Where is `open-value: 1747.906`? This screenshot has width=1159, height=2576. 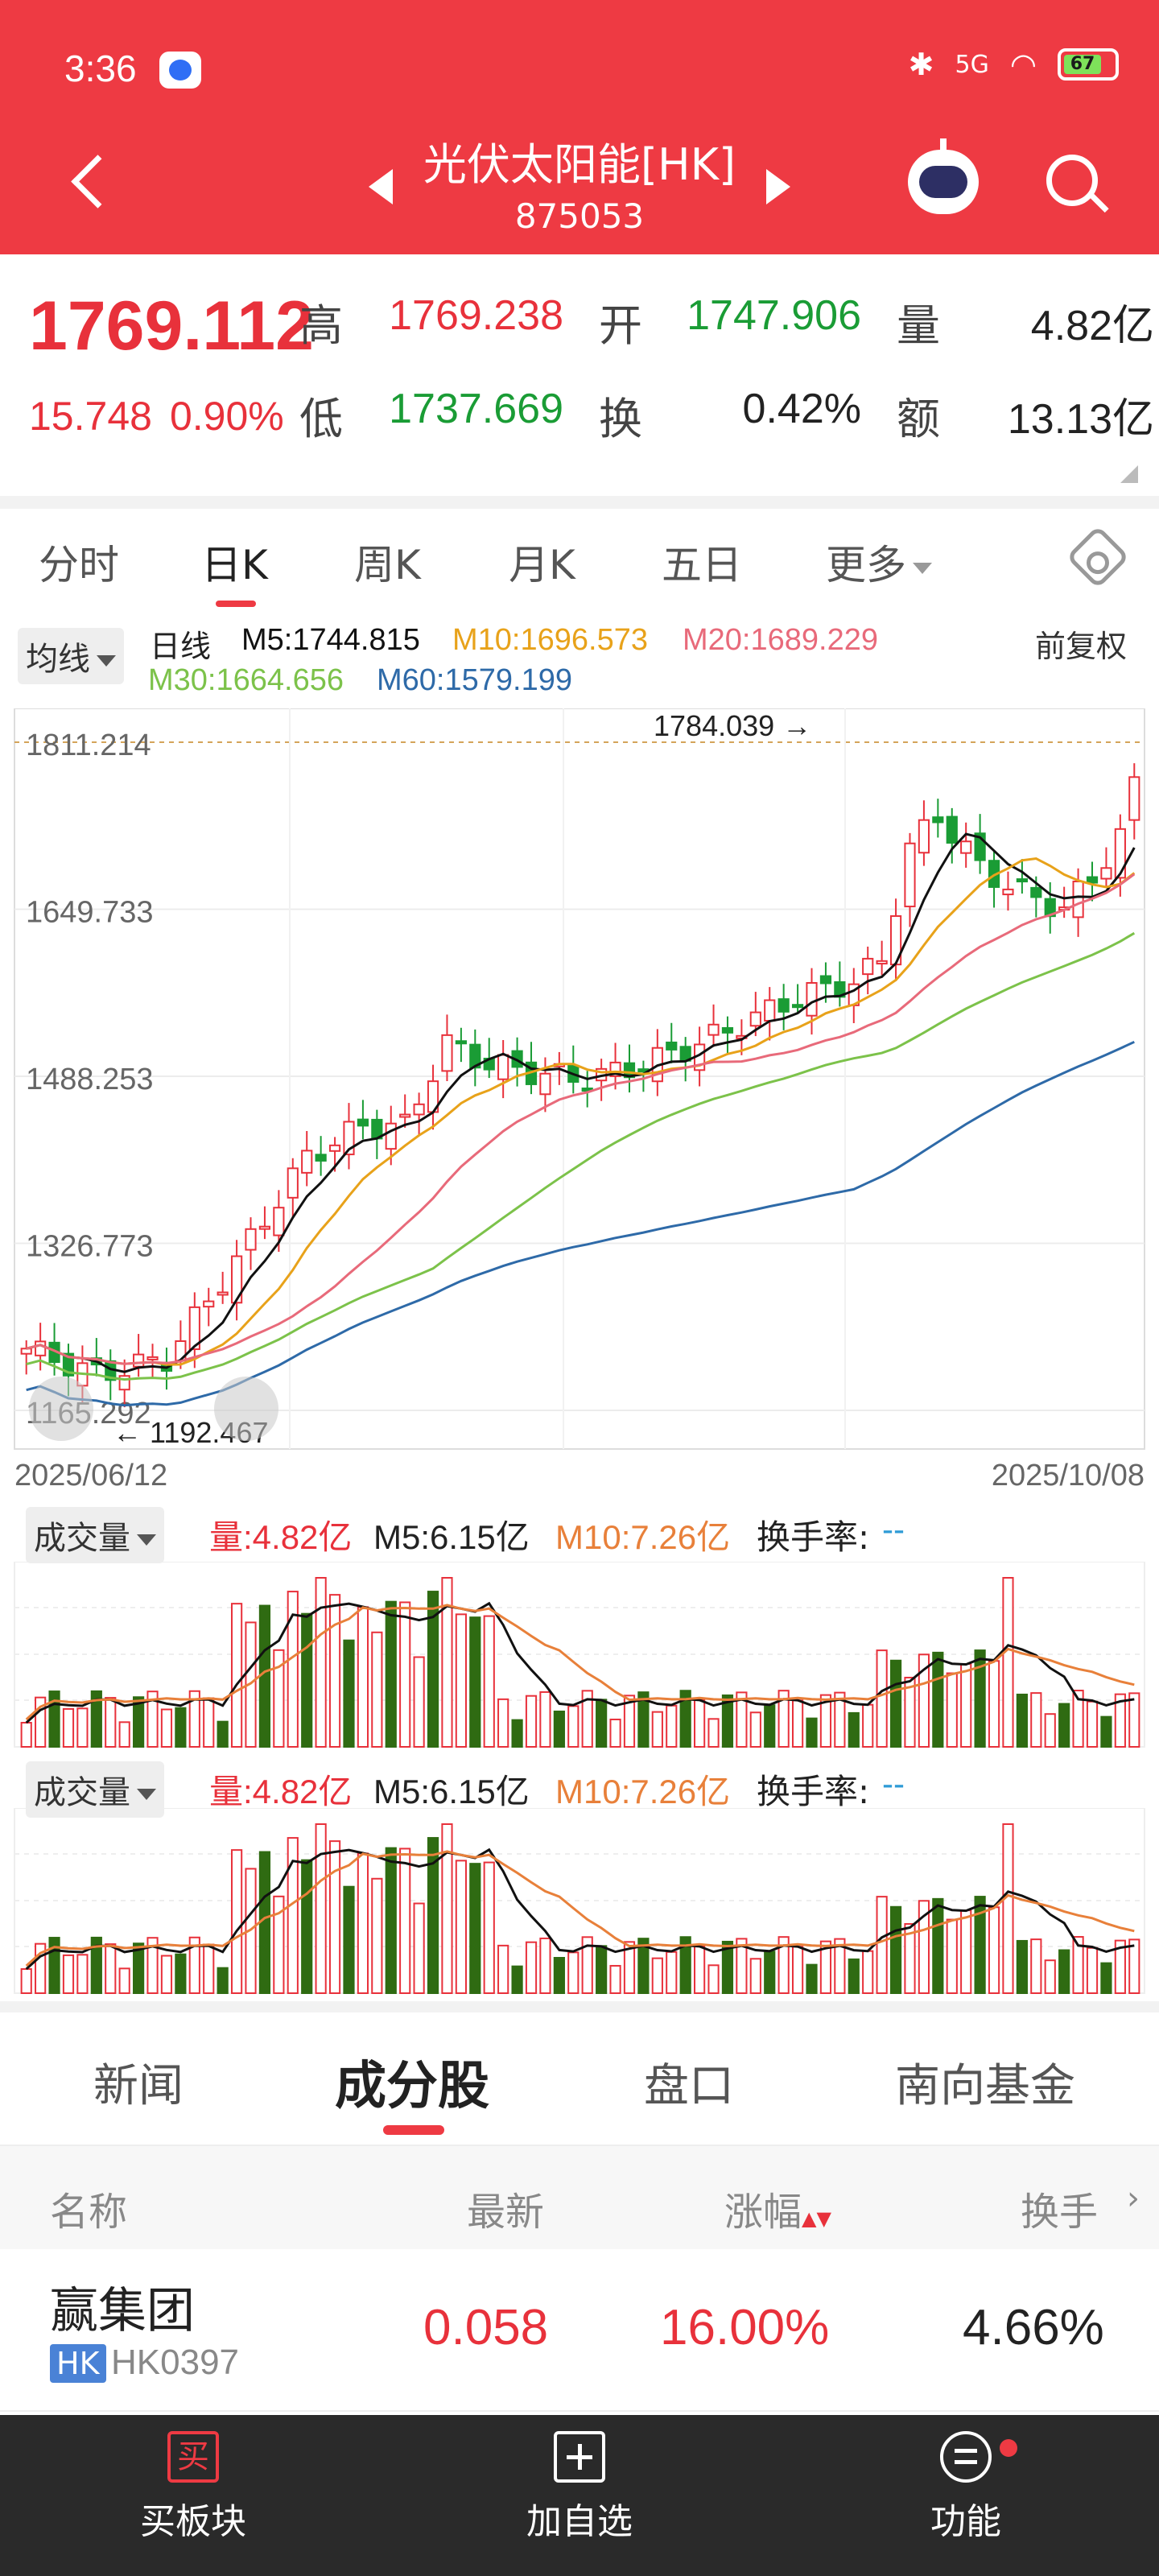 open-value: 1747.906 is located at coordinates (774, 315).